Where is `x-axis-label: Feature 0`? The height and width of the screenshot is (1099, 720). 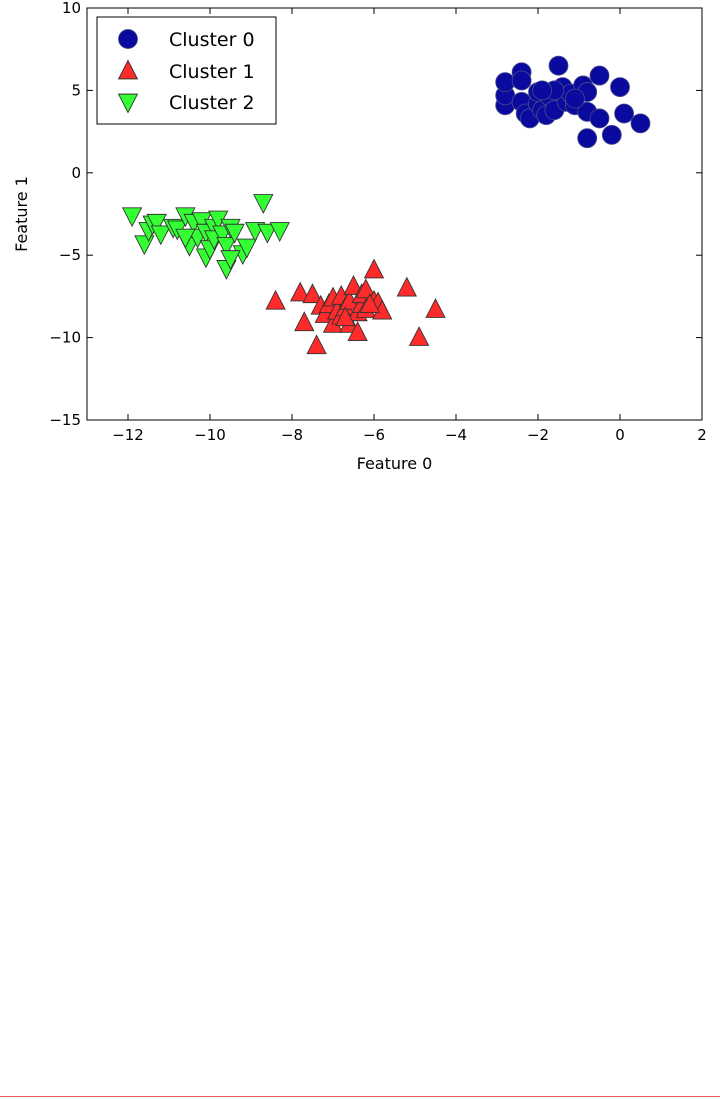 x-axis-label: Feature 0 is located at coordinates (395, 463).